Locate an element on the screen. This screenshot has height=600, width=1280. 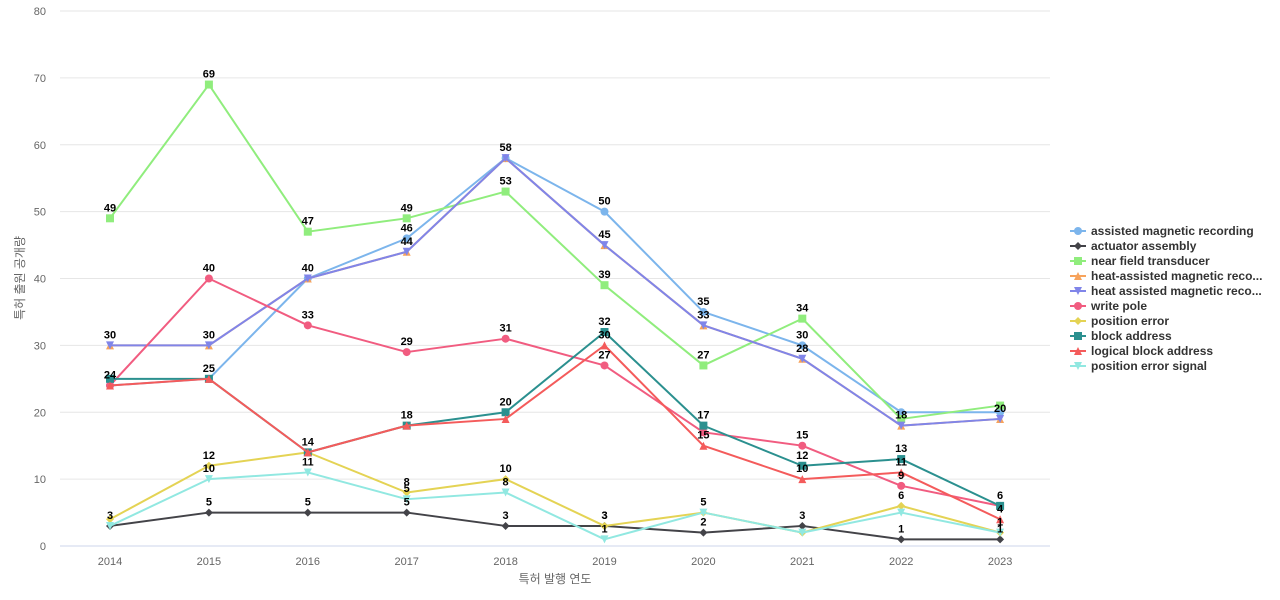
x-tick-label: 2016 is located at coordinates (308, 562).